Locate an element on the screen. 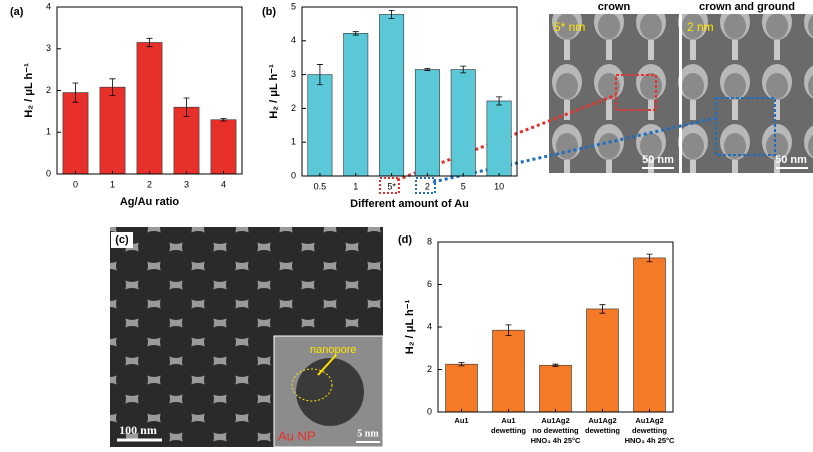  x-tick-label: 3 is located at coordinates (186, 184).